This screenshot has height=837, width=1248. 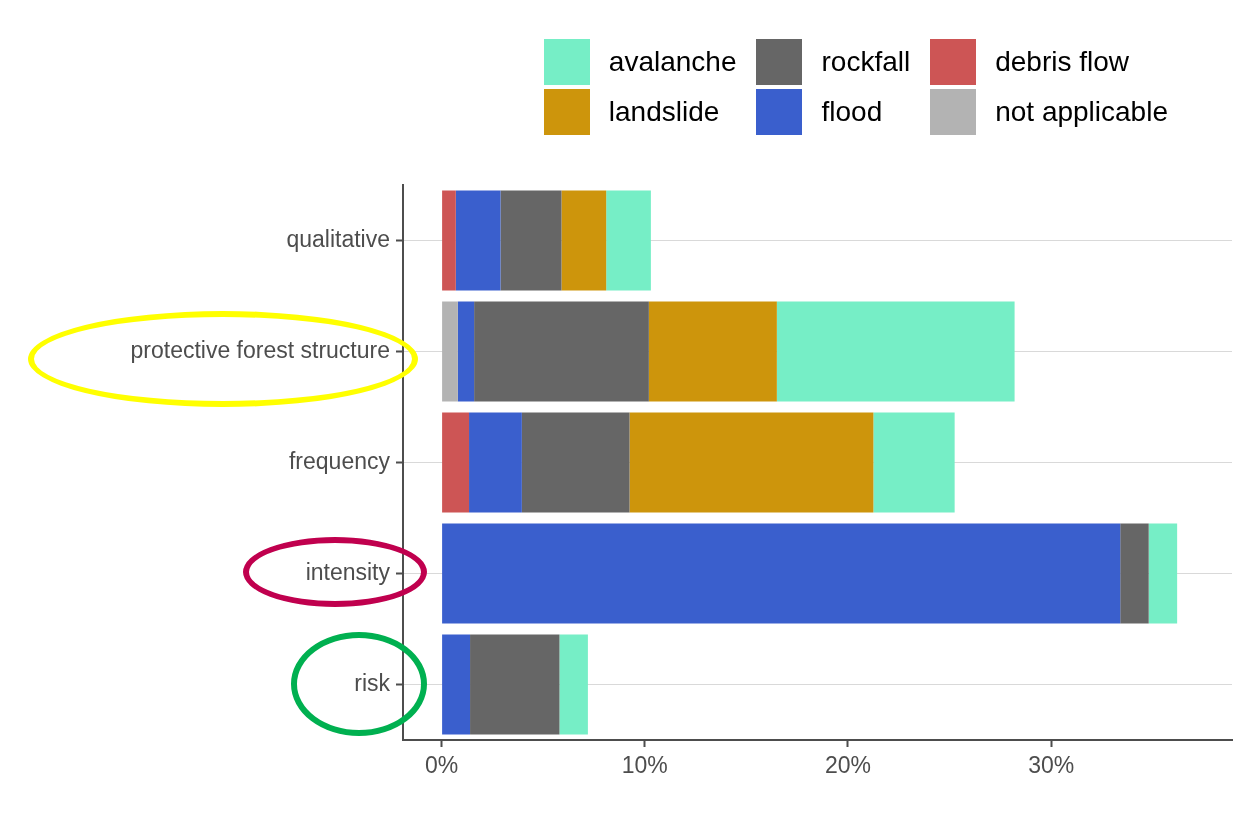 I want to click on x-tick-label: 0%, so click(x=441, y=765).